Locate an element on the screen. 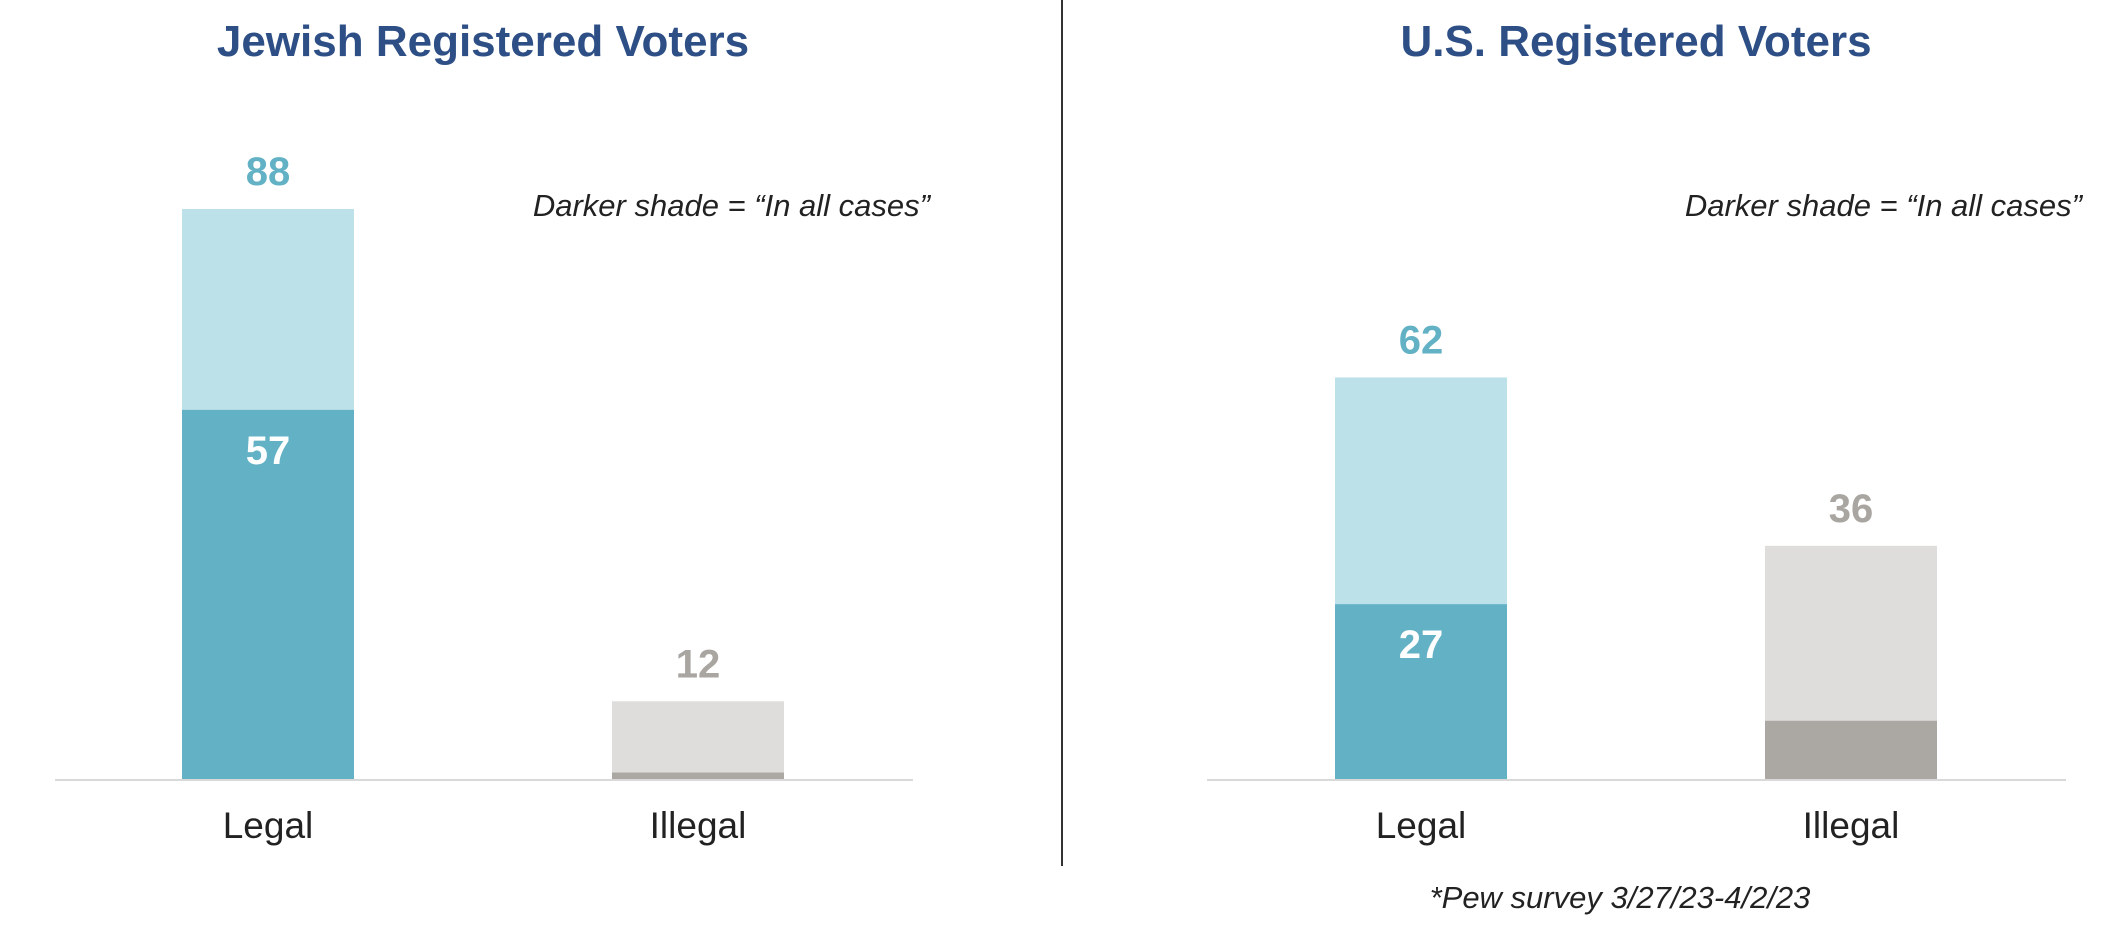 The image size is (2124, 940). chart-title: U.S. Registered Voters is located at coordinates (1635, 41).